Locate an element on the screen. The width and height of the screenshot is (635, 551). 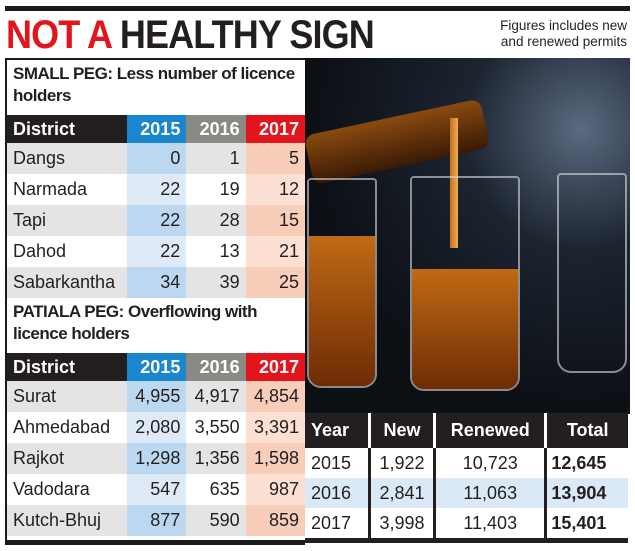
table-cell: 28 is located at coordinates (216, 220).